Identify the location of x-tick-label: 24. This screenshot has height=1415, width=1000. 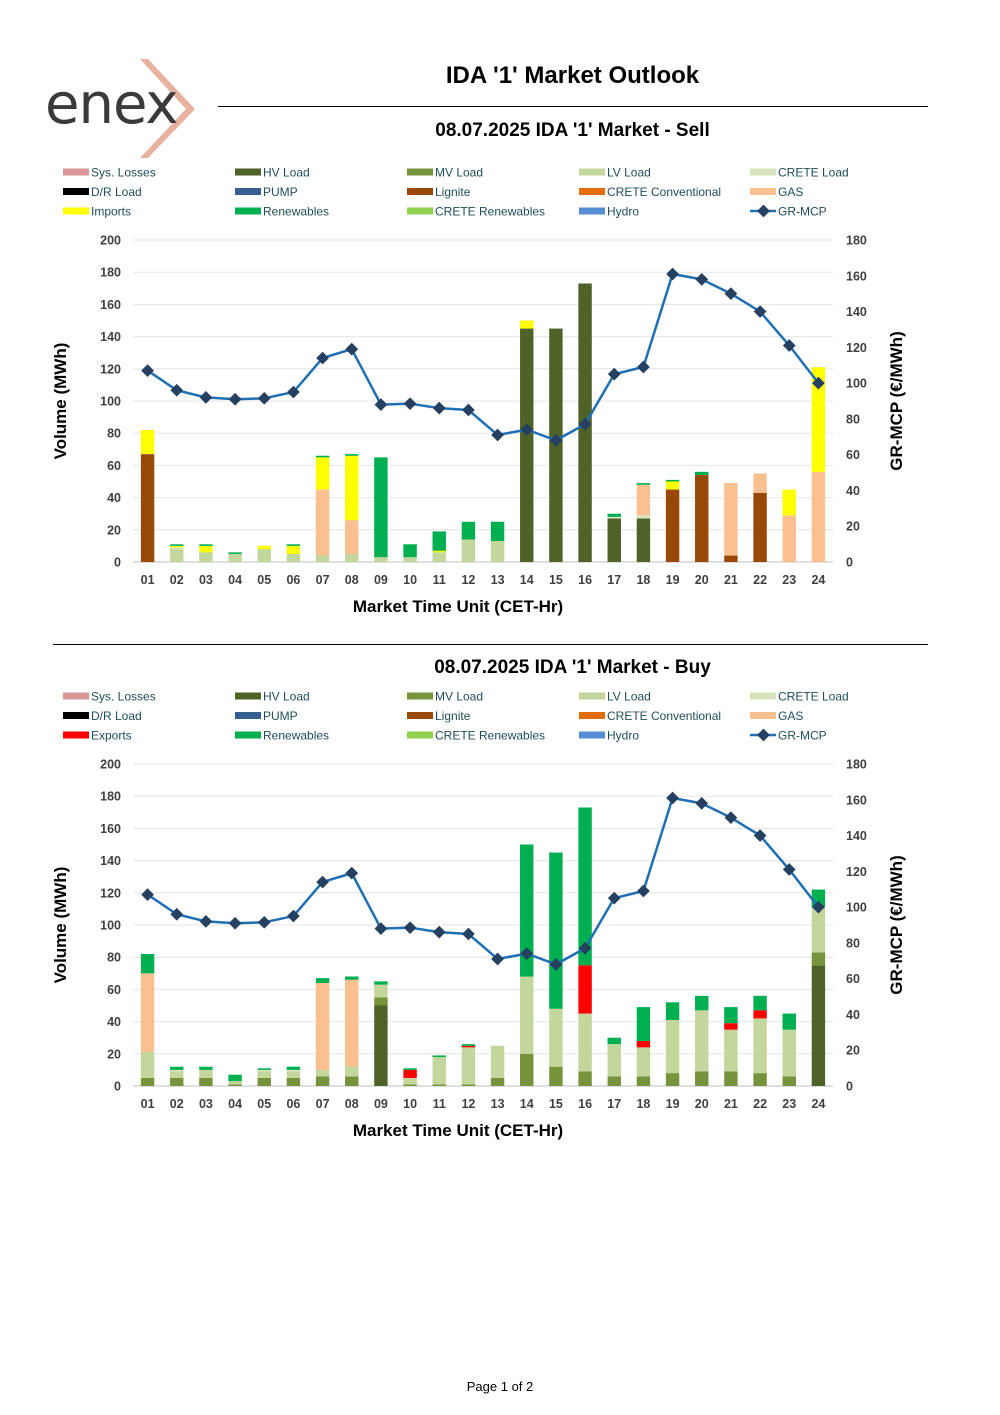
(818, 1104).